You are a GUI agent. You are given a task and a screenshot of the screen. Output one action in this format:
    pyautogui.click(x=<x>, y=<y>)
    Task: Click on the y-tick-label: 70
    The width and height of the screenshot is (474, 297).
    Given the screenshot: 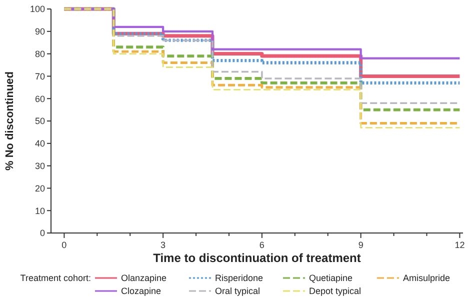 What is the action you would take?
    pyautogui.click(x=39, y=76)
    